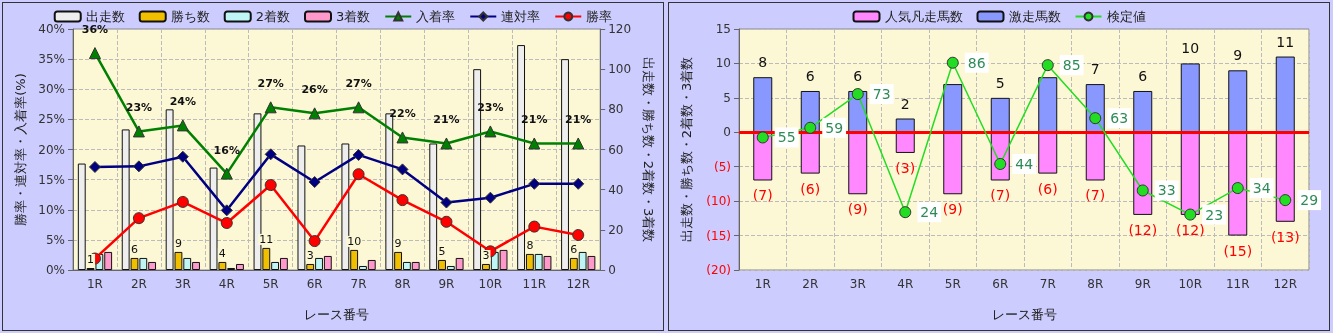 This screenshot has width=1333, height=333. I want to click on x-tick-label: 3R, so click(857, 284).